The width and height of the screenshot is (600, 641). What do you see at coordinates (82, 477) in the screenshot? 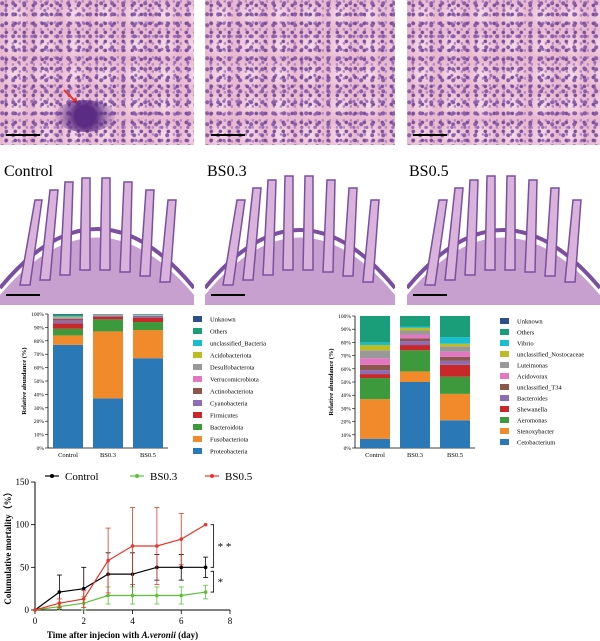
I see `legend-label: Control` at bounding box center [82, 477].